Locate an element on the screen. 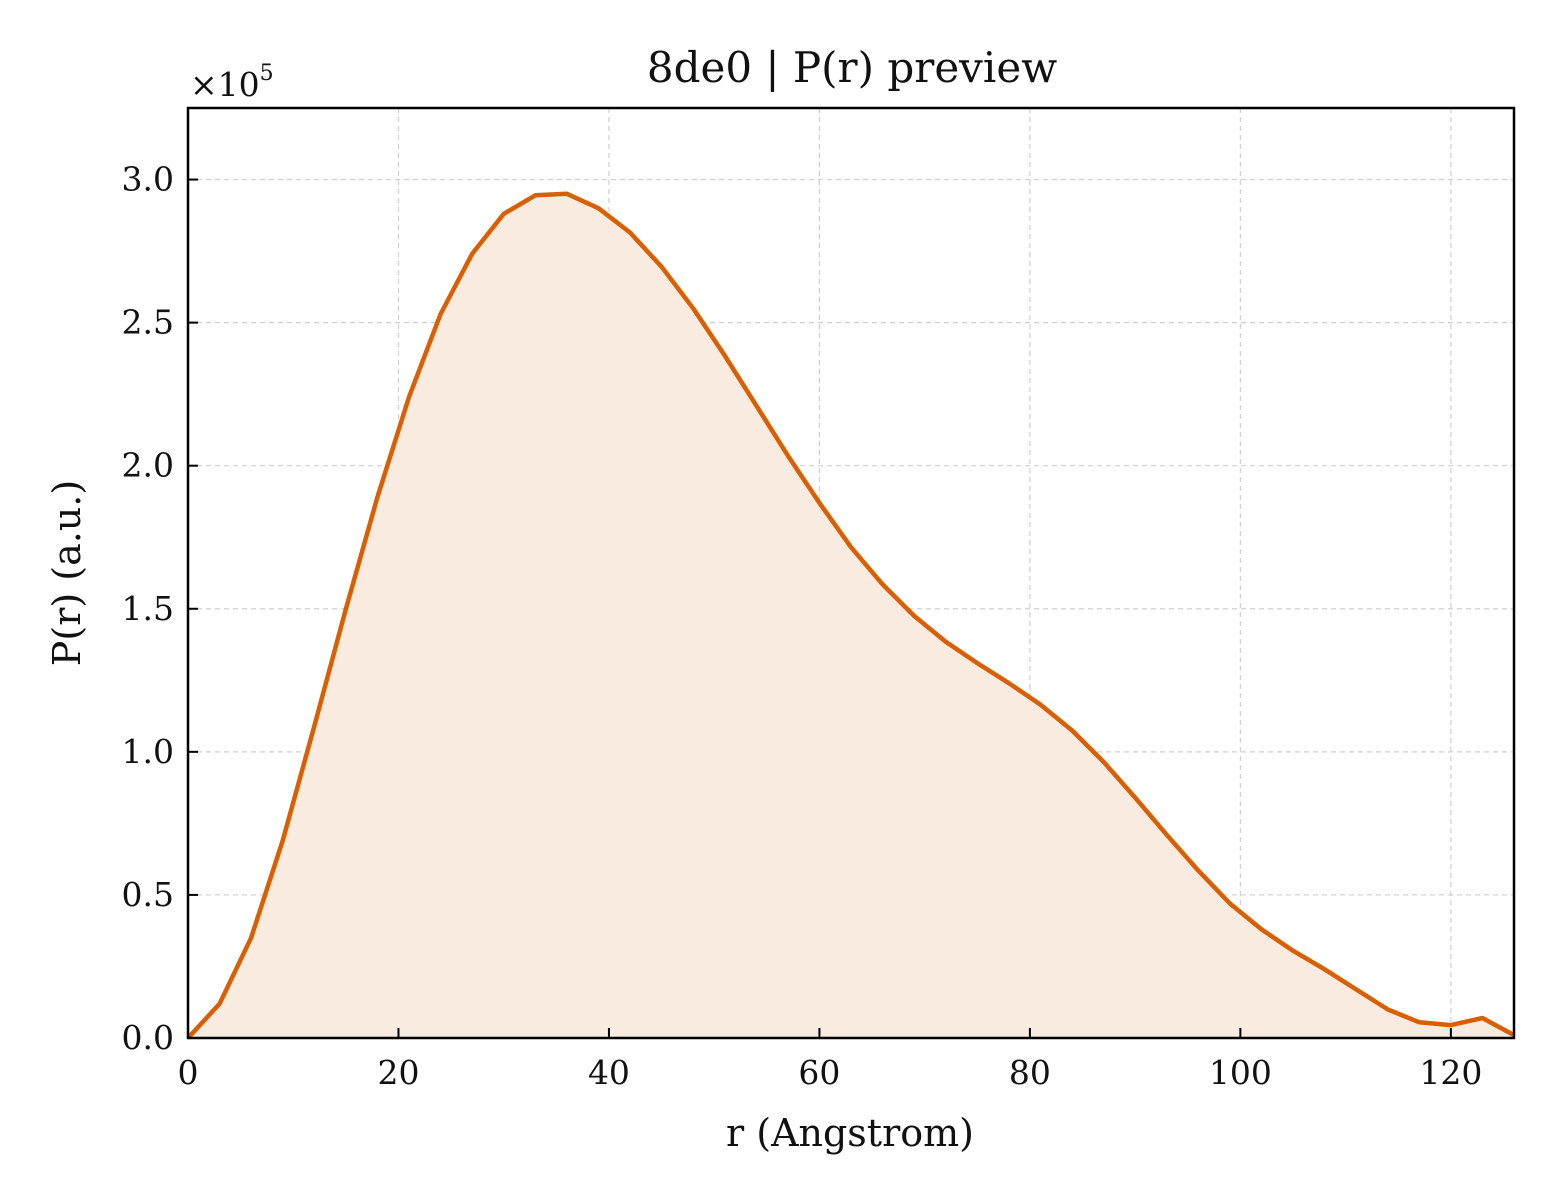  y-multiplier: ×10⁵ is located at coordinates (232, 82).